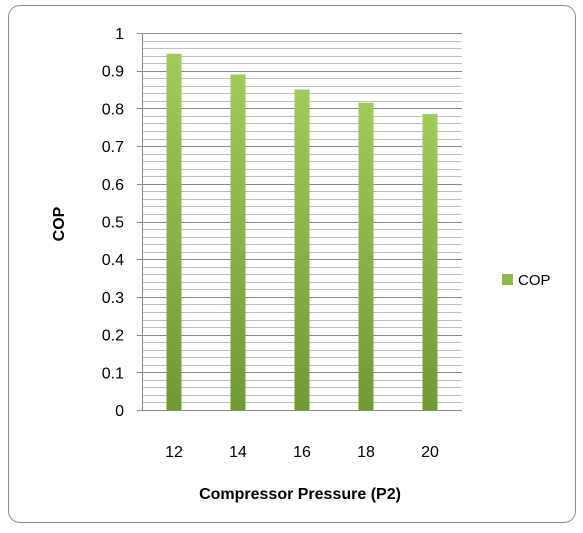  What do you see at coordinates (238, 452) in the screenshot?
I see `x-tick-label-14: 14` at bounding box center [238, 452].